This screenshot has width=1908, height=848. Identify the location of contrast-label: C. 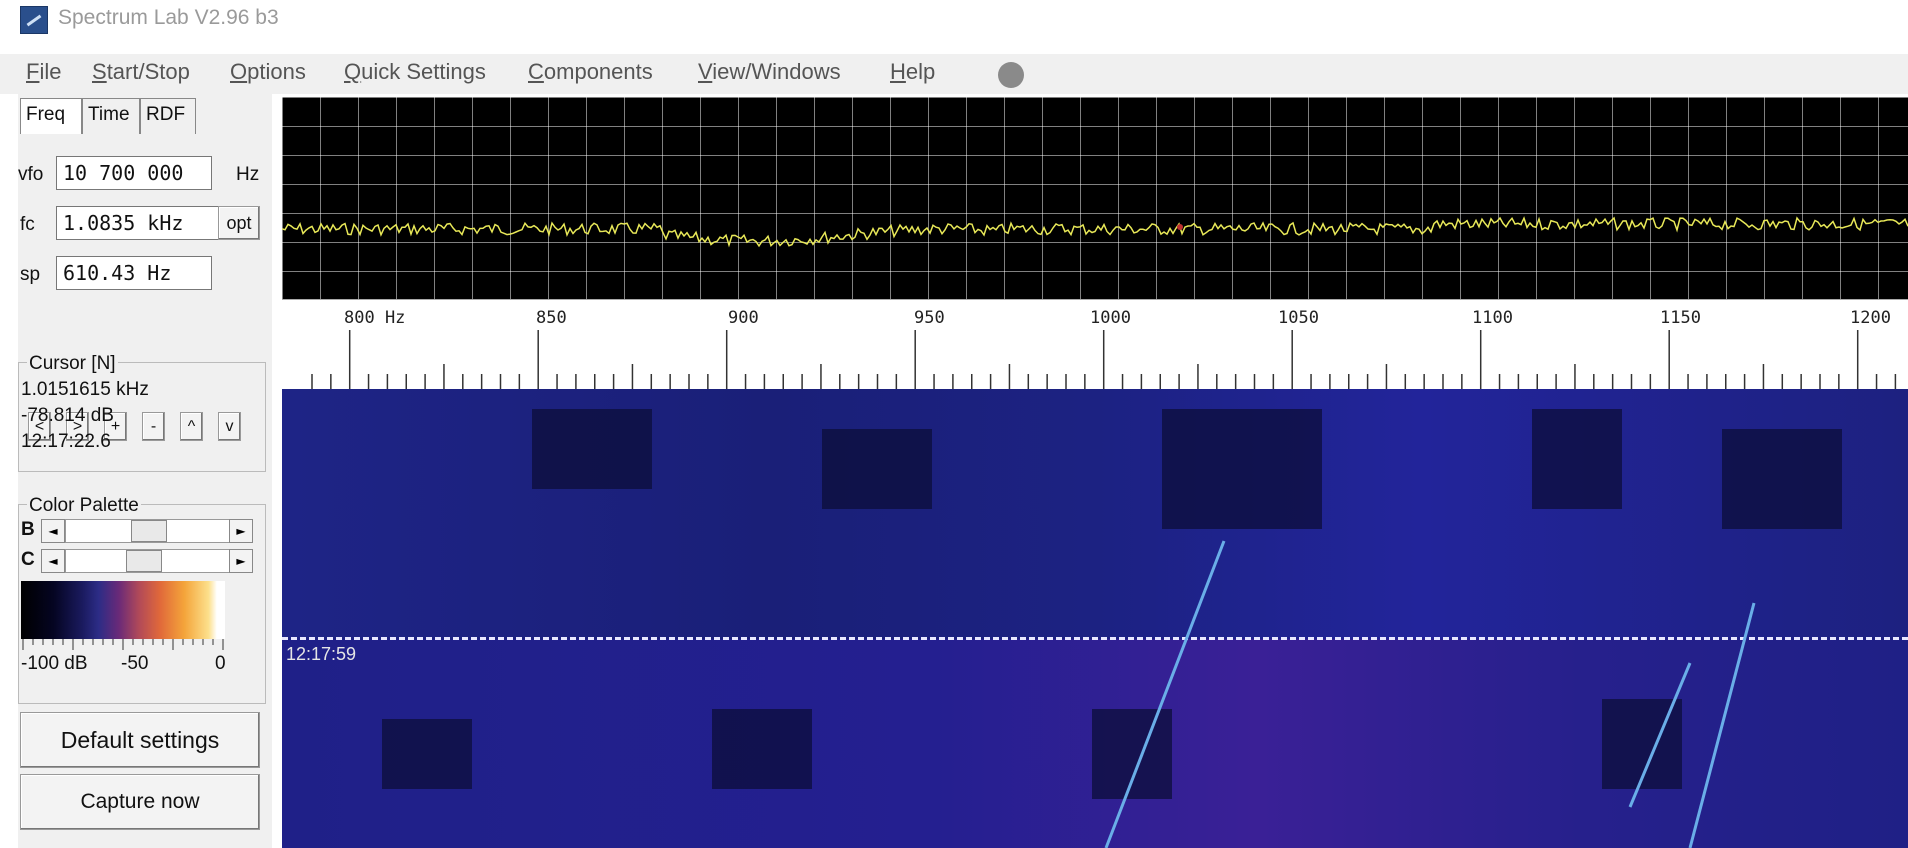
(28, 559).